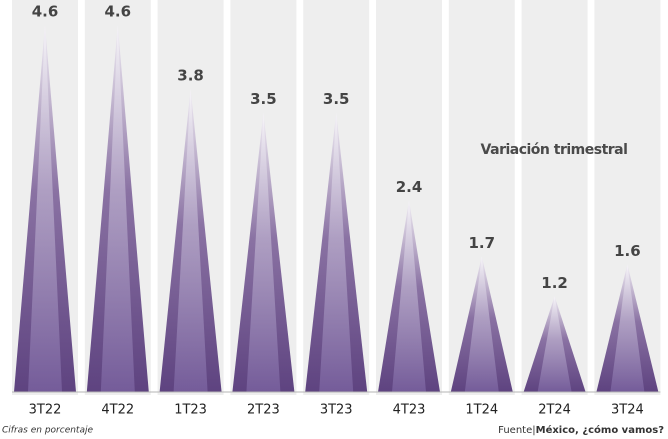 The width and height of the screenshot is (668, 439). I want to click on value-label: 1.6, so click(627, 251).